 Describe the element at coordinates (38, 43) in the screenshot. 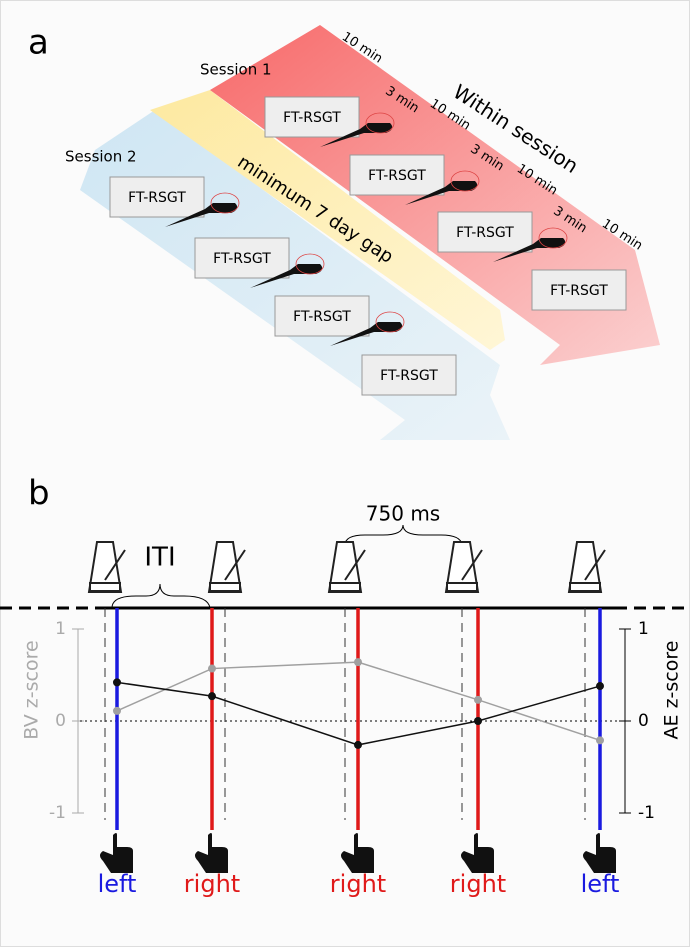

I see `panel-label: a` at that location.